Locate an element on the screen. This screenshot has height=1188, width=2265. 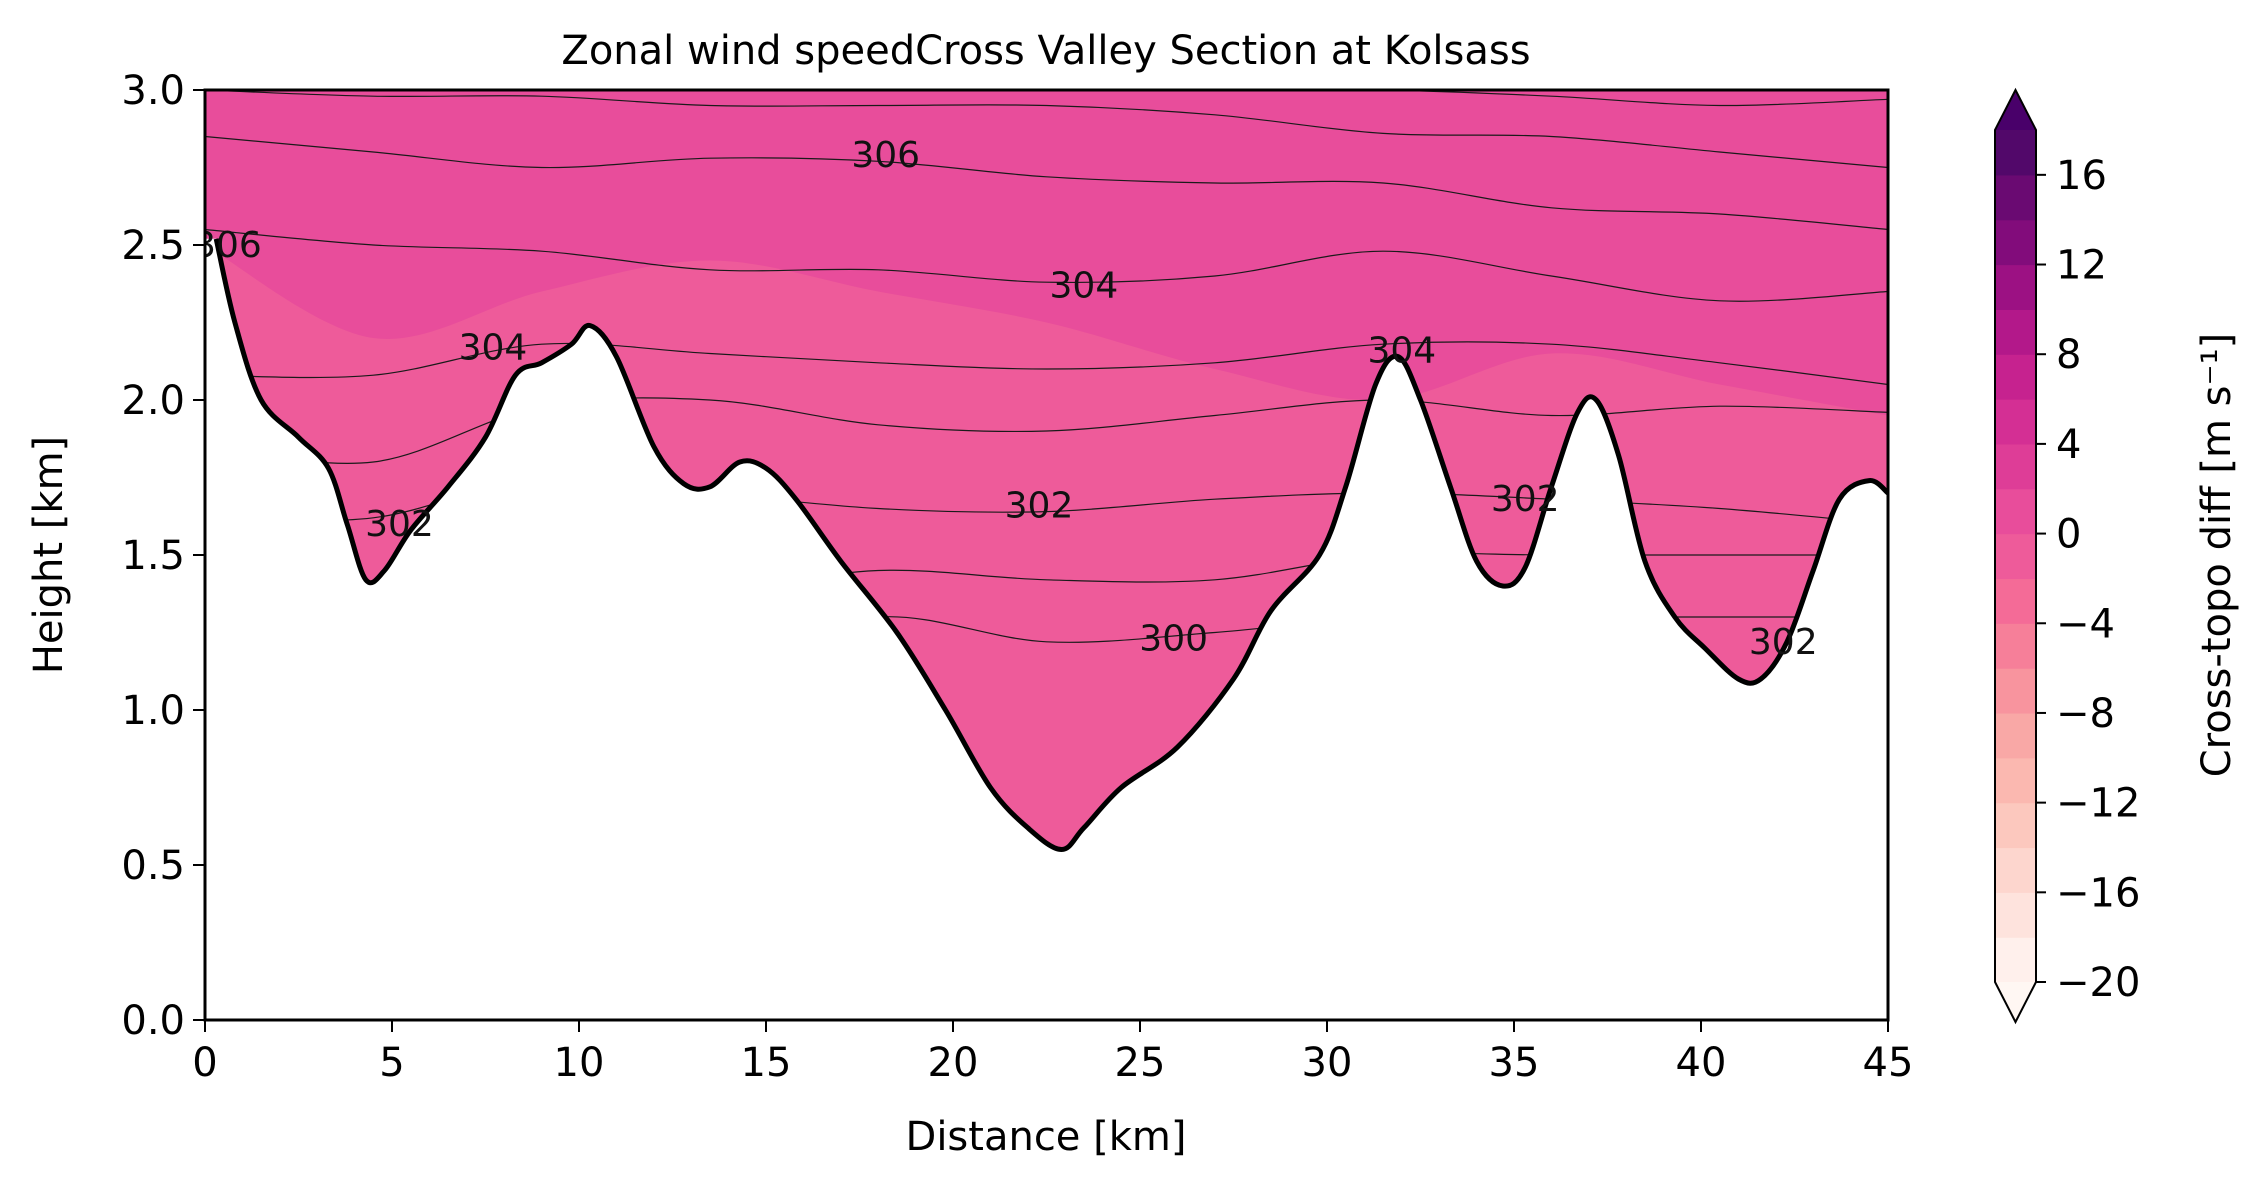
y-tick-label: 0.5 is located at coordinates (153, 866).